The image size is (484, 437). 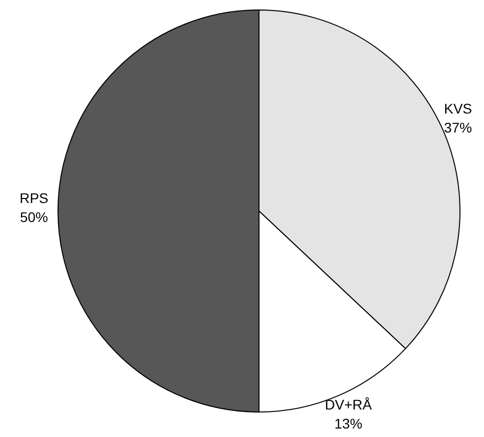 I want to click on slice-label: DV+RÅ, so click(x=348, y=404).